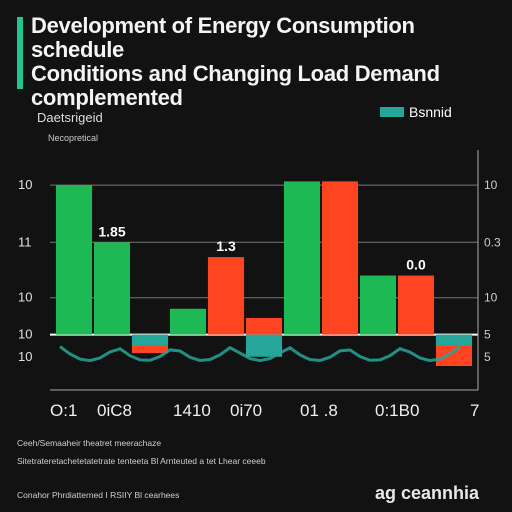 Image resolution: width=512 pixels, height=512 pixels. What do you see at coordinates (89, 443) in the screenshot?
I see `footnote-line-1: Ceeh/Semaaheir theatret meerachaze` at bounding box center [89, 443].